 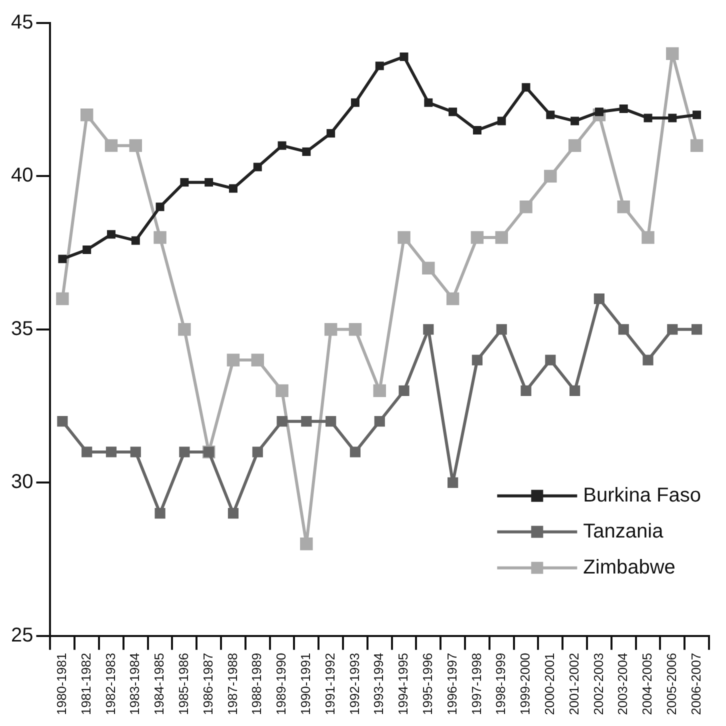 What do you see at coordinates (256, 684) in the screenshot?
I see `x-tick-label: 1988-1989` at bounding box center [256, 684].